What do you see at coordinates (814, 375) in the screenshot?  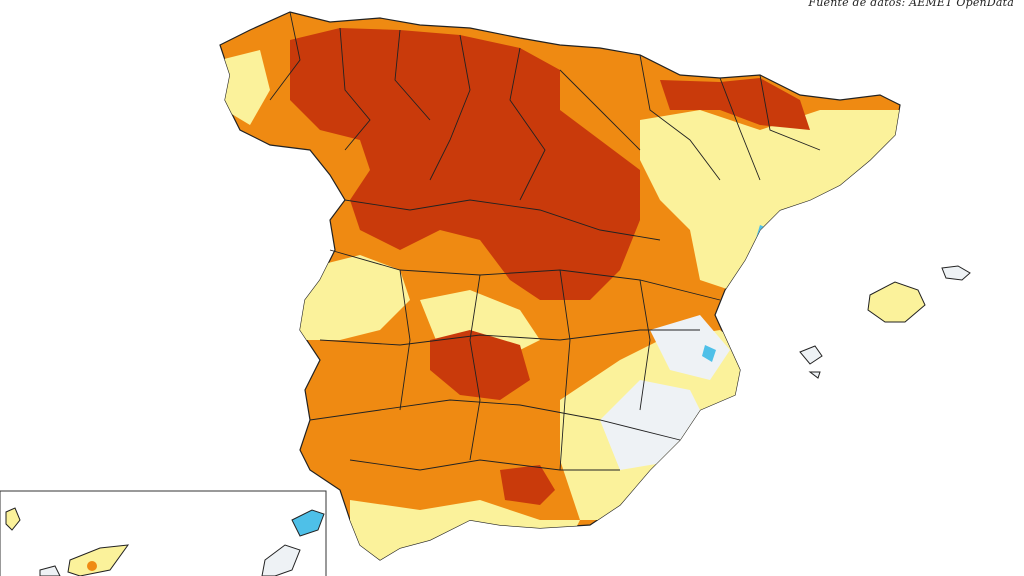 I see `formentera` at bounding box center [814, 375].